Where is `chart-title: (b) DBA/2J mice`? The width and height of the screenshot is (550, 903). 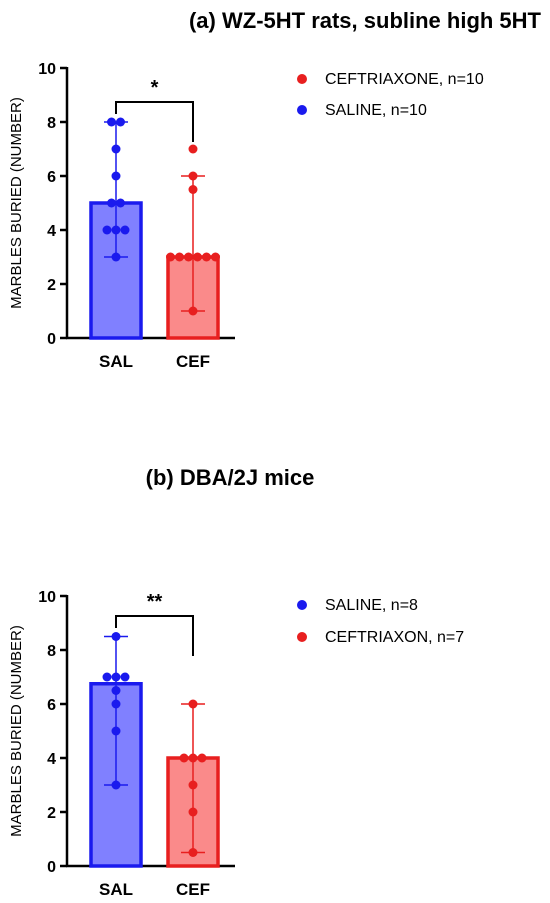
chart-title: (b) DBA/2J mice is located at coordinates (230, 477).